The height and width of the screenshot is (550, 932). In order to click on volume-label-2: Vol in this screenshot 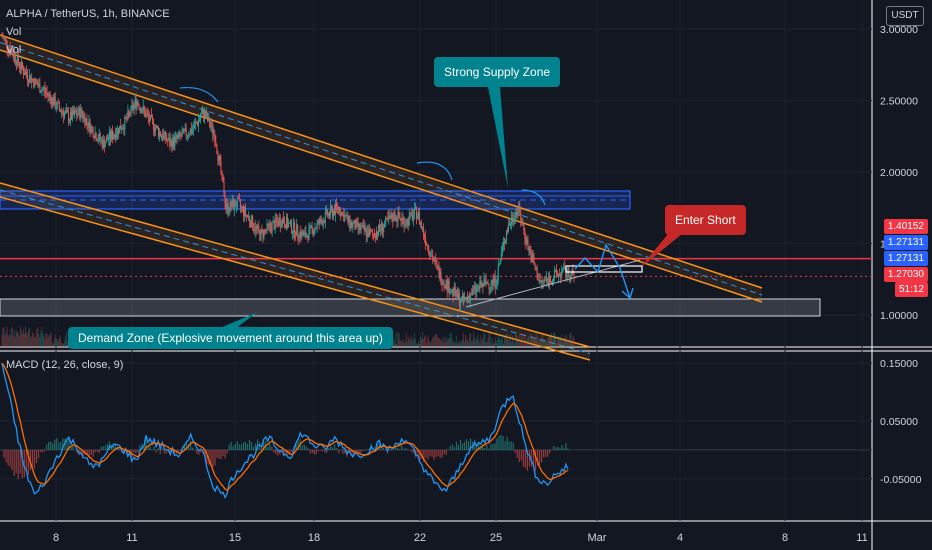, I will do `click(14, 50)`.